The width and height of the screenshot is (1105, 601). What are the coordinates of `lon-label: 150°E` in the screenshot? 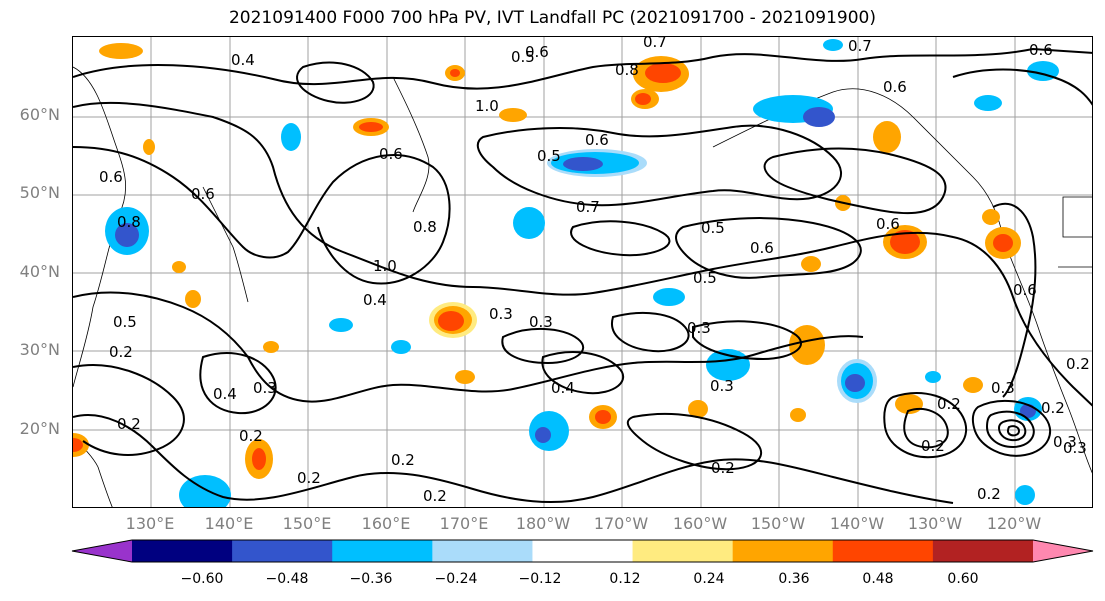 It's located at (307, 523).